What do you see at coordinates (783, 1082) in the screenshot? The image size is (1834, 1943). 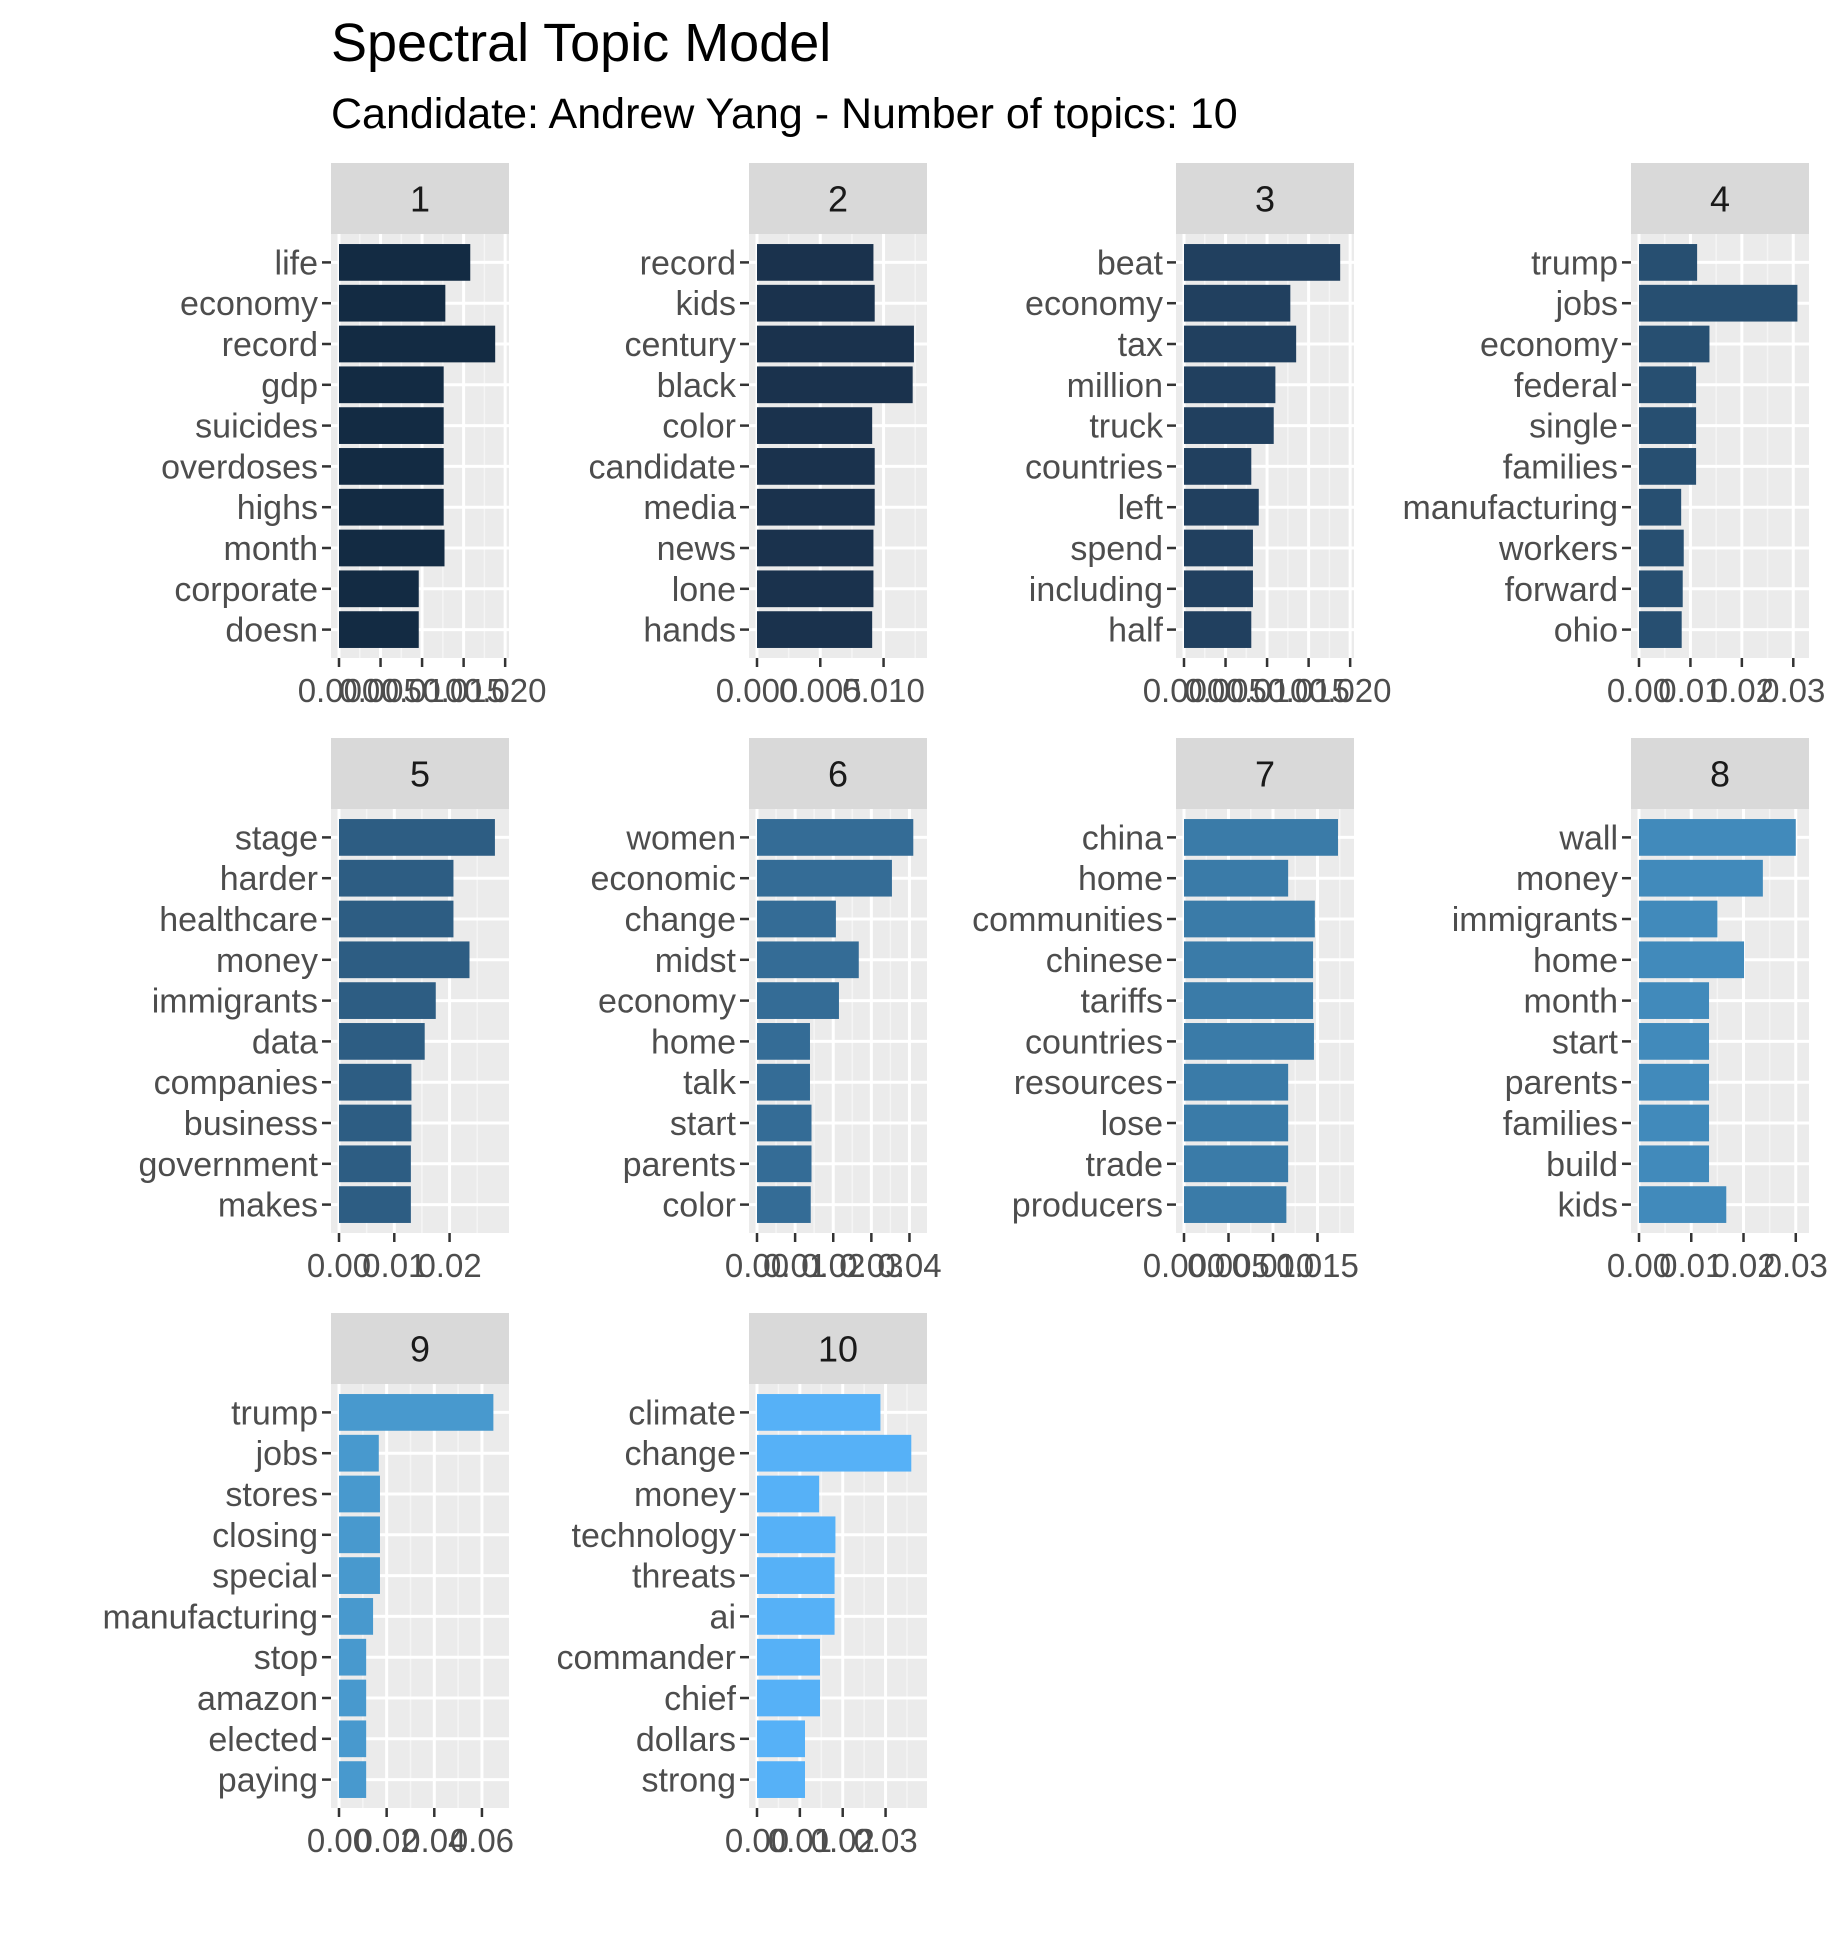 I see `bar-talk` at bounding box center [783, 1082].